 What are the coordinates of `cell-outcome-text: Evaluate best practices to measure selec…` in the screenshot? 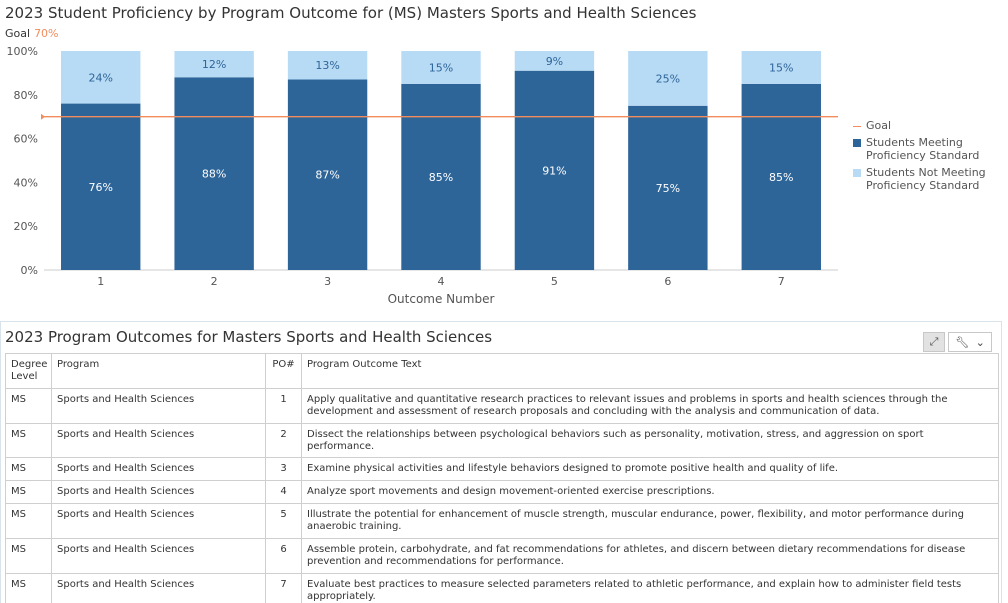 It's located at (650, 588).